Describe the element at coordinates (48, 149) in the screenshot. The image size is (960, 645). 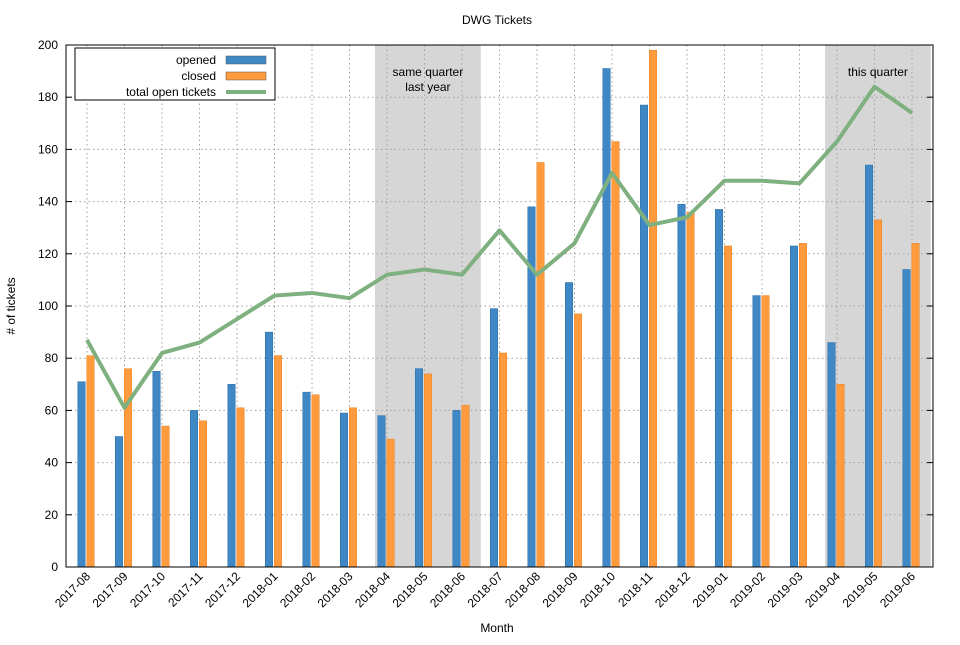
I see `y-tick-label: 160` at that location.